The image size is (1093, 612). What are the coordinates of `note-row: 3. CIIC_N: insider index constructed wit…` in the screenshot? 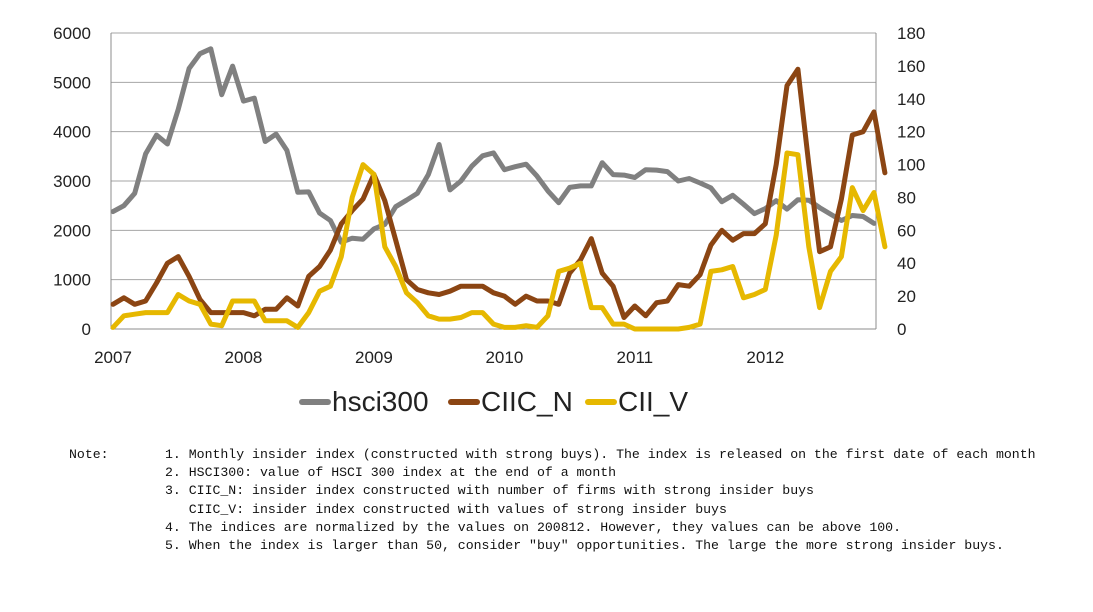 It's located at (552, 491).